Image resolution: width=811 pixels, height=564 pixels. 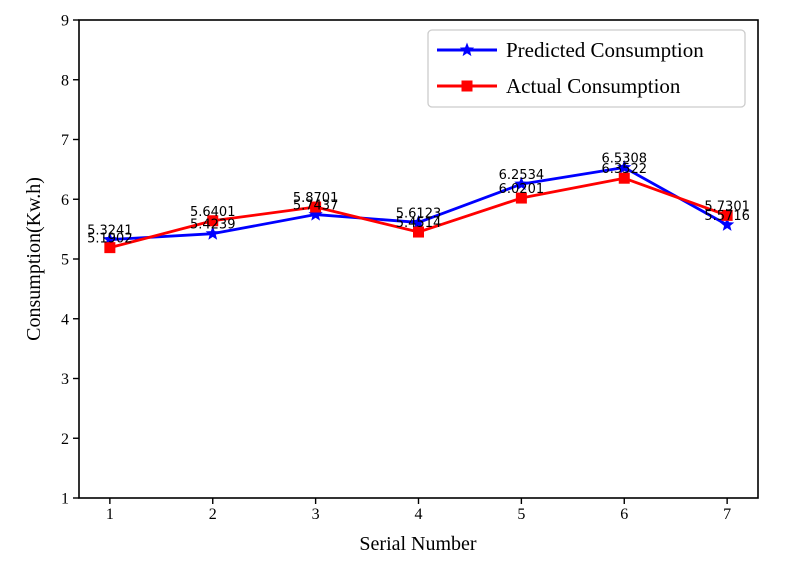 What do you see at coordinates (65, 319) in the screenshot?
I see `y-tick-label: 4` at bounding box center [65, 319].